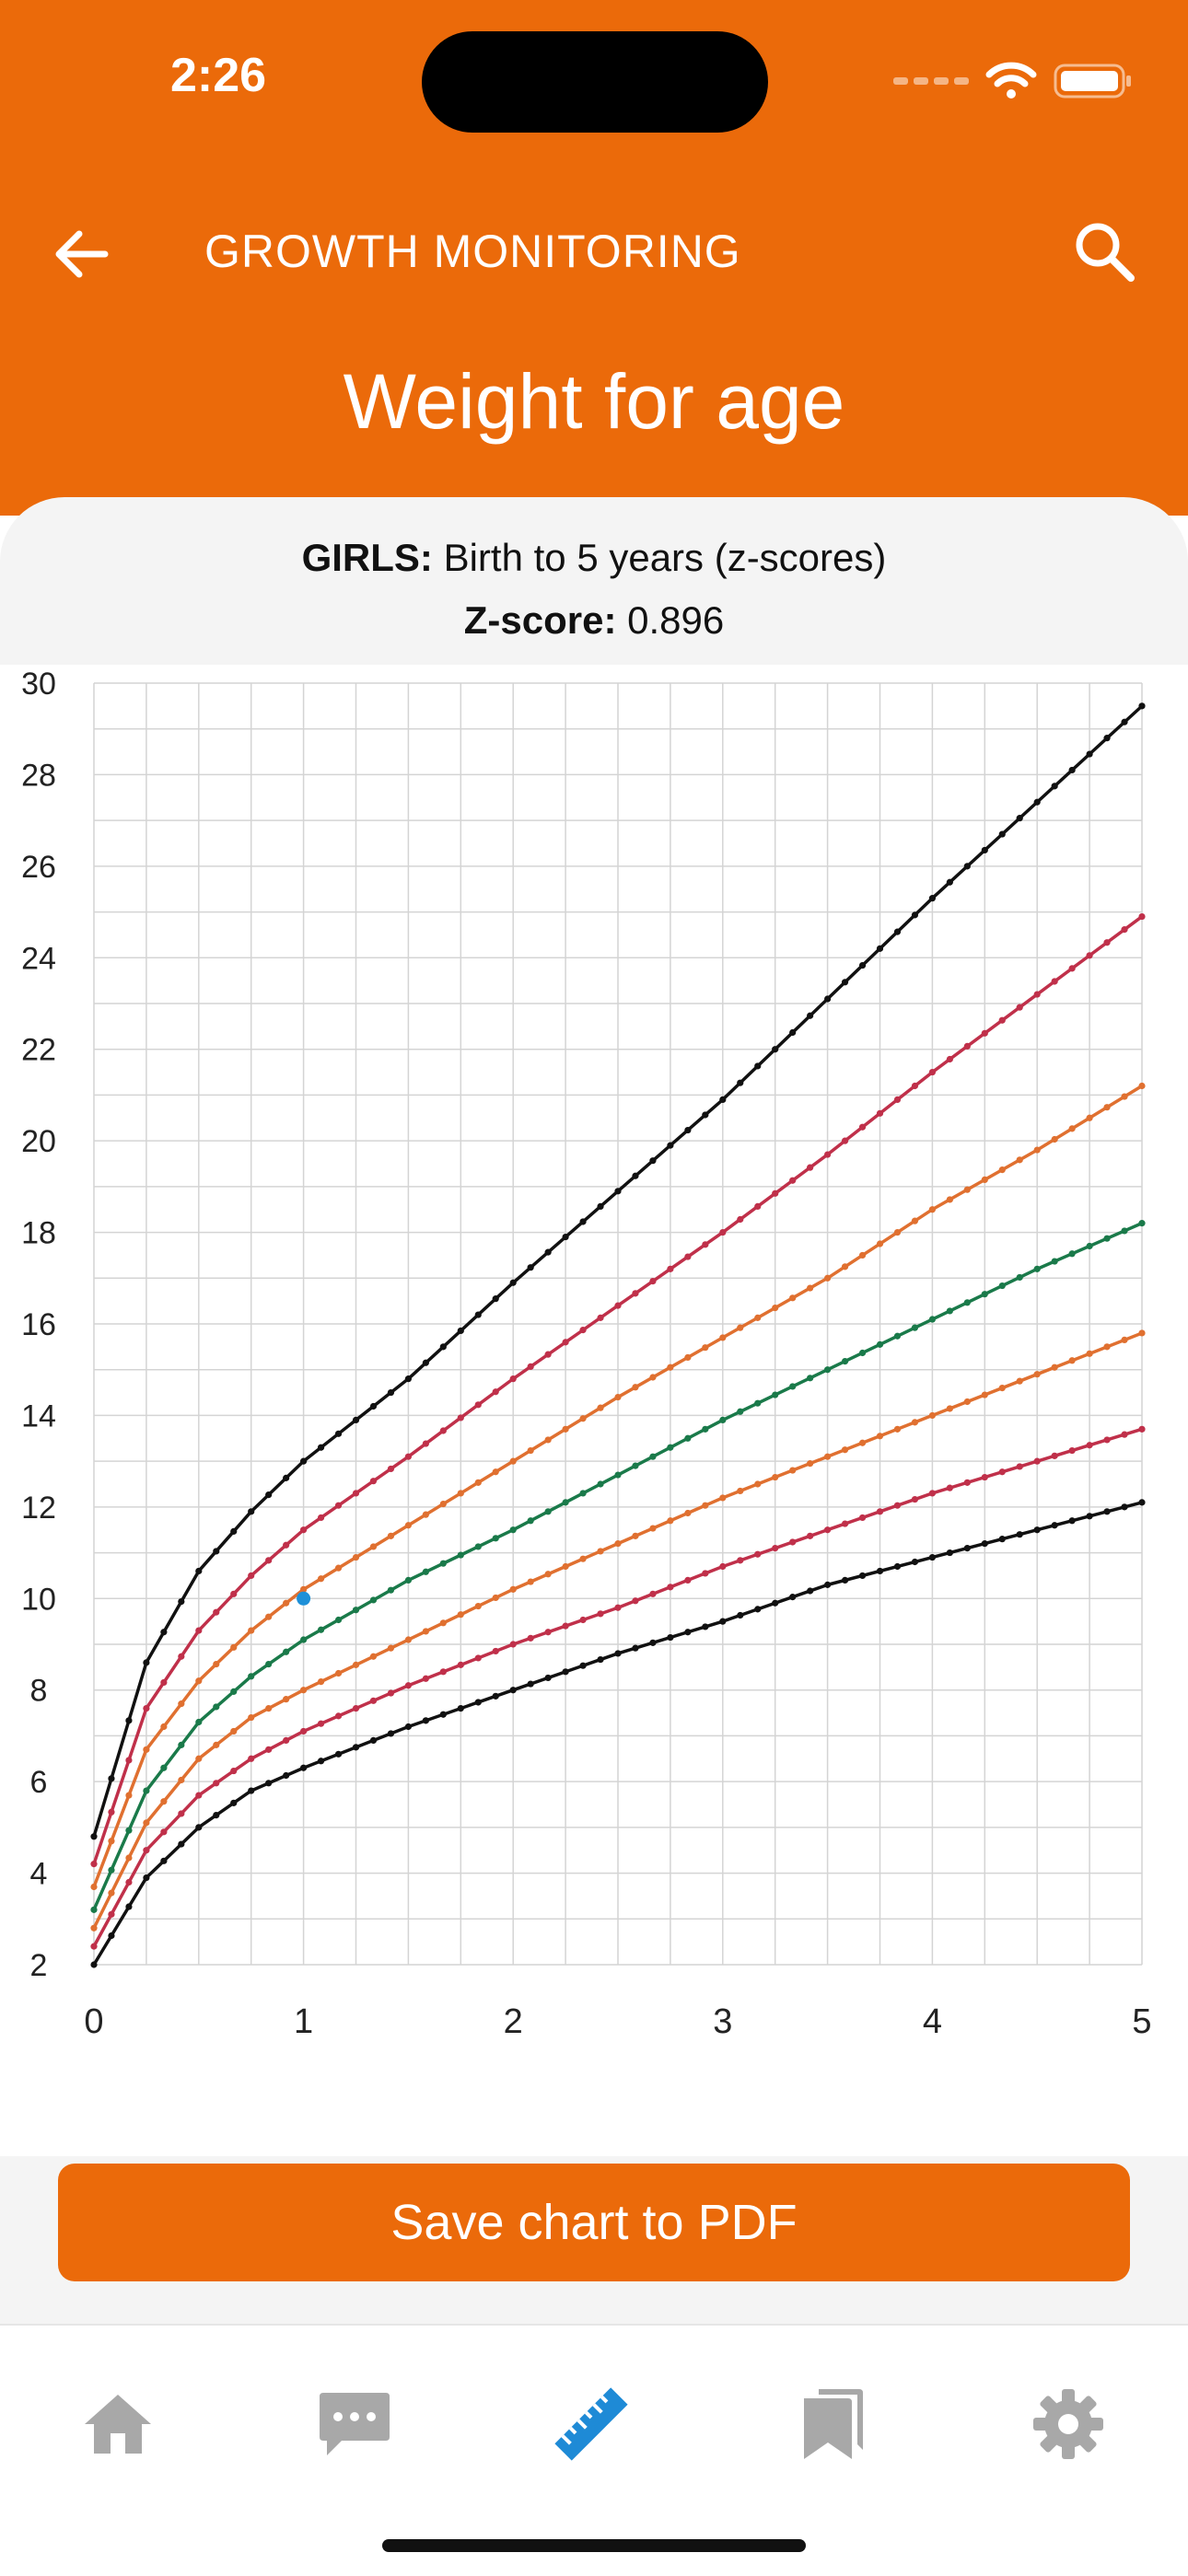 Image resolution: width=1188 pixels, height=2576 pixels. I want to click on y-tick-label: 14, so click(38, 1415).